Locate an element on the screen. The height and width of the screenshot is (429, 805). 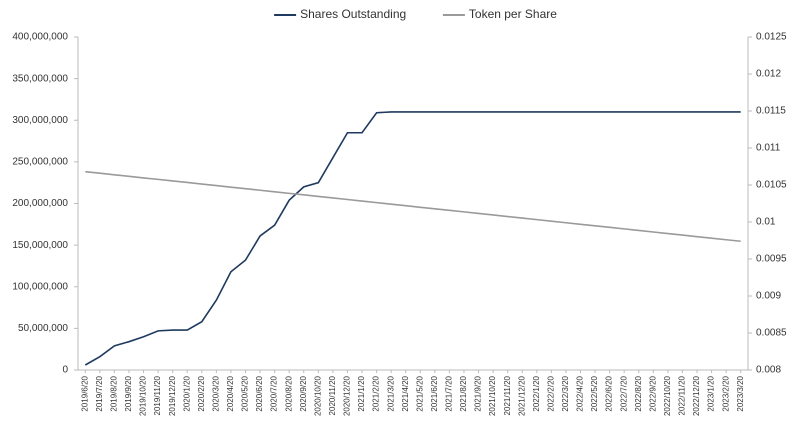
x-tick-label: 2021/5/20 is located at coordinates (419, 393).